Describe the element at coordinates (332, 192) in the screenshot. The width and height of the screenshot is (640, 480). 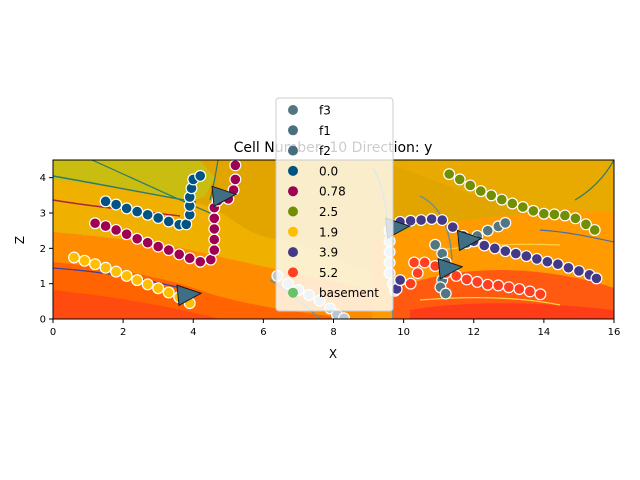
I see `legend-label-4: 0.78` at that location.